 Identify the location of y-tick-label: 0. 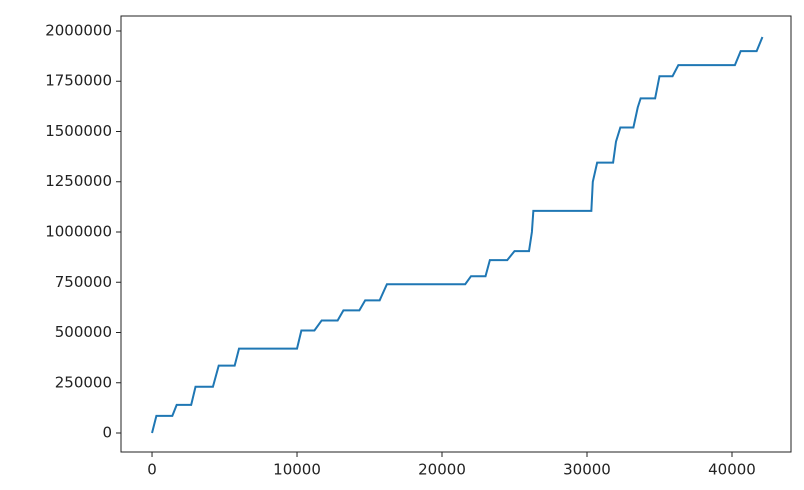
(107, 433).